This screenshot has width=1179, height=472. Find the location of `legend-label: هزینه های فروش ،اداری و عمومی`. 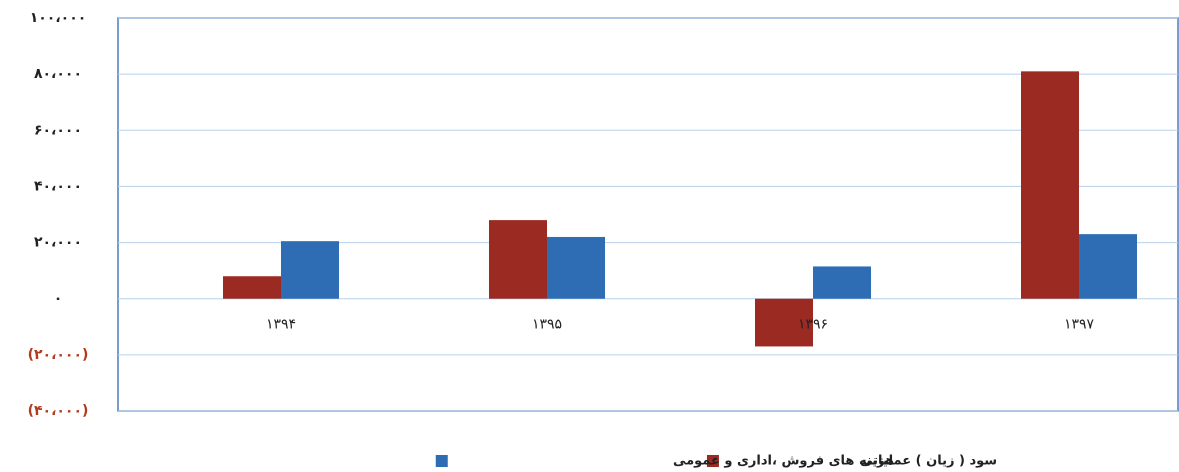

legend-label: هزینه های فروش ،اداری و عمومی is located at coordinates (783, 461).